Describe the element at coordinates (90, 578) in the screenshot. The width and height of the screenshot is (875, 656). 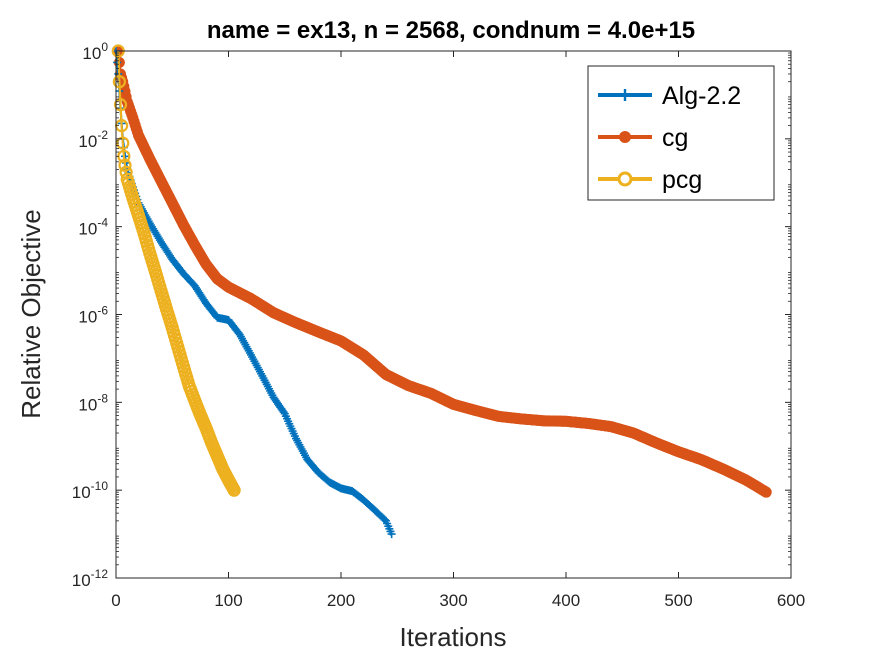
I see `y-tick-label: 10⁻¹²` at that location.